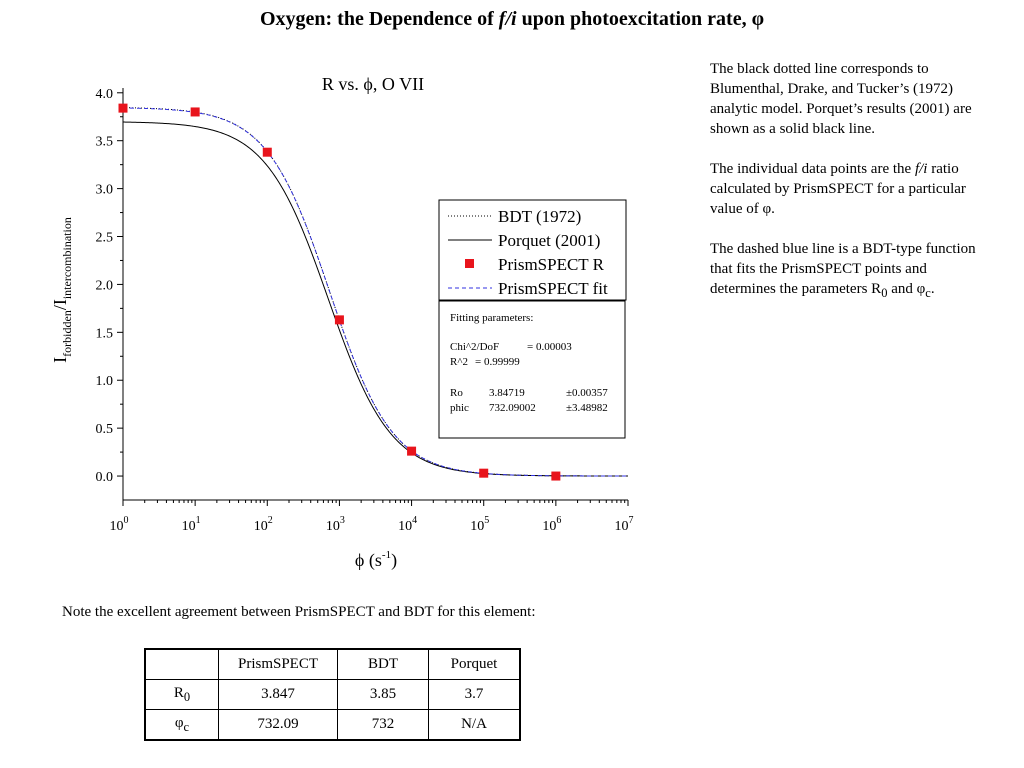 Image resolution: width=1024 pixels, height=768 pixels. I want to click on legend-label-points: PrismSPECT R, so click(551, 264).